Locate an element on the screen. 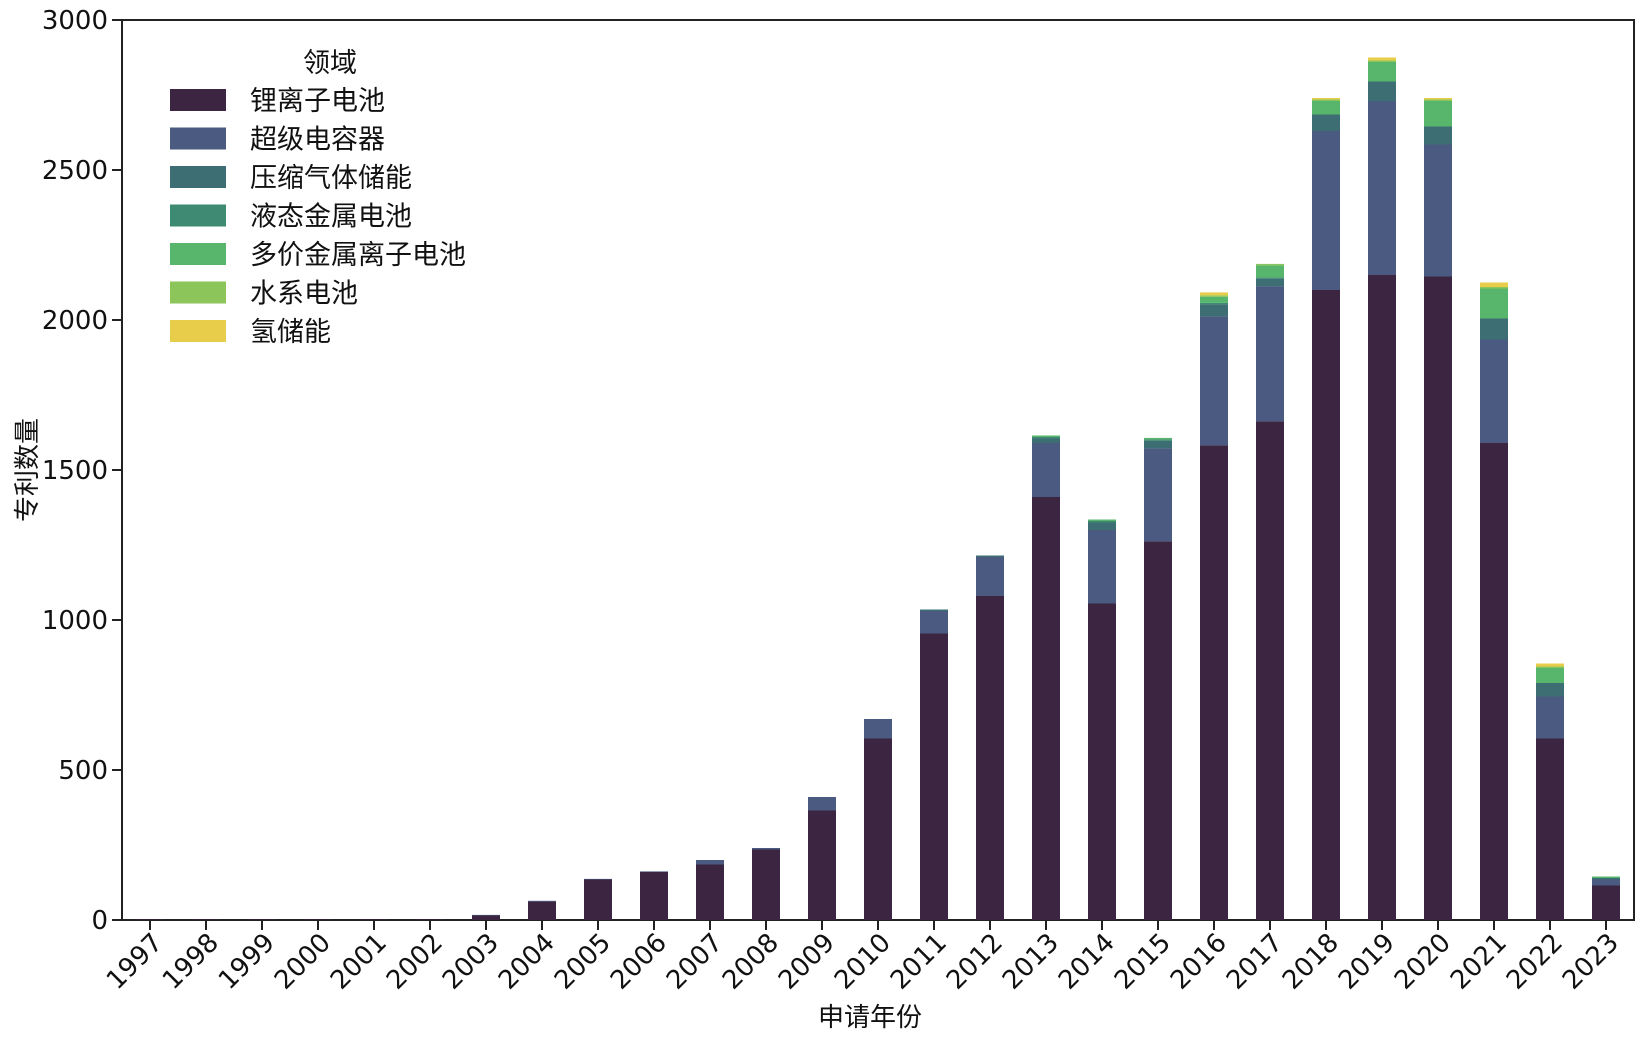 The image size is (1642, 1037). bar-segment-5-2019 is located at coordinates (1382, 61).